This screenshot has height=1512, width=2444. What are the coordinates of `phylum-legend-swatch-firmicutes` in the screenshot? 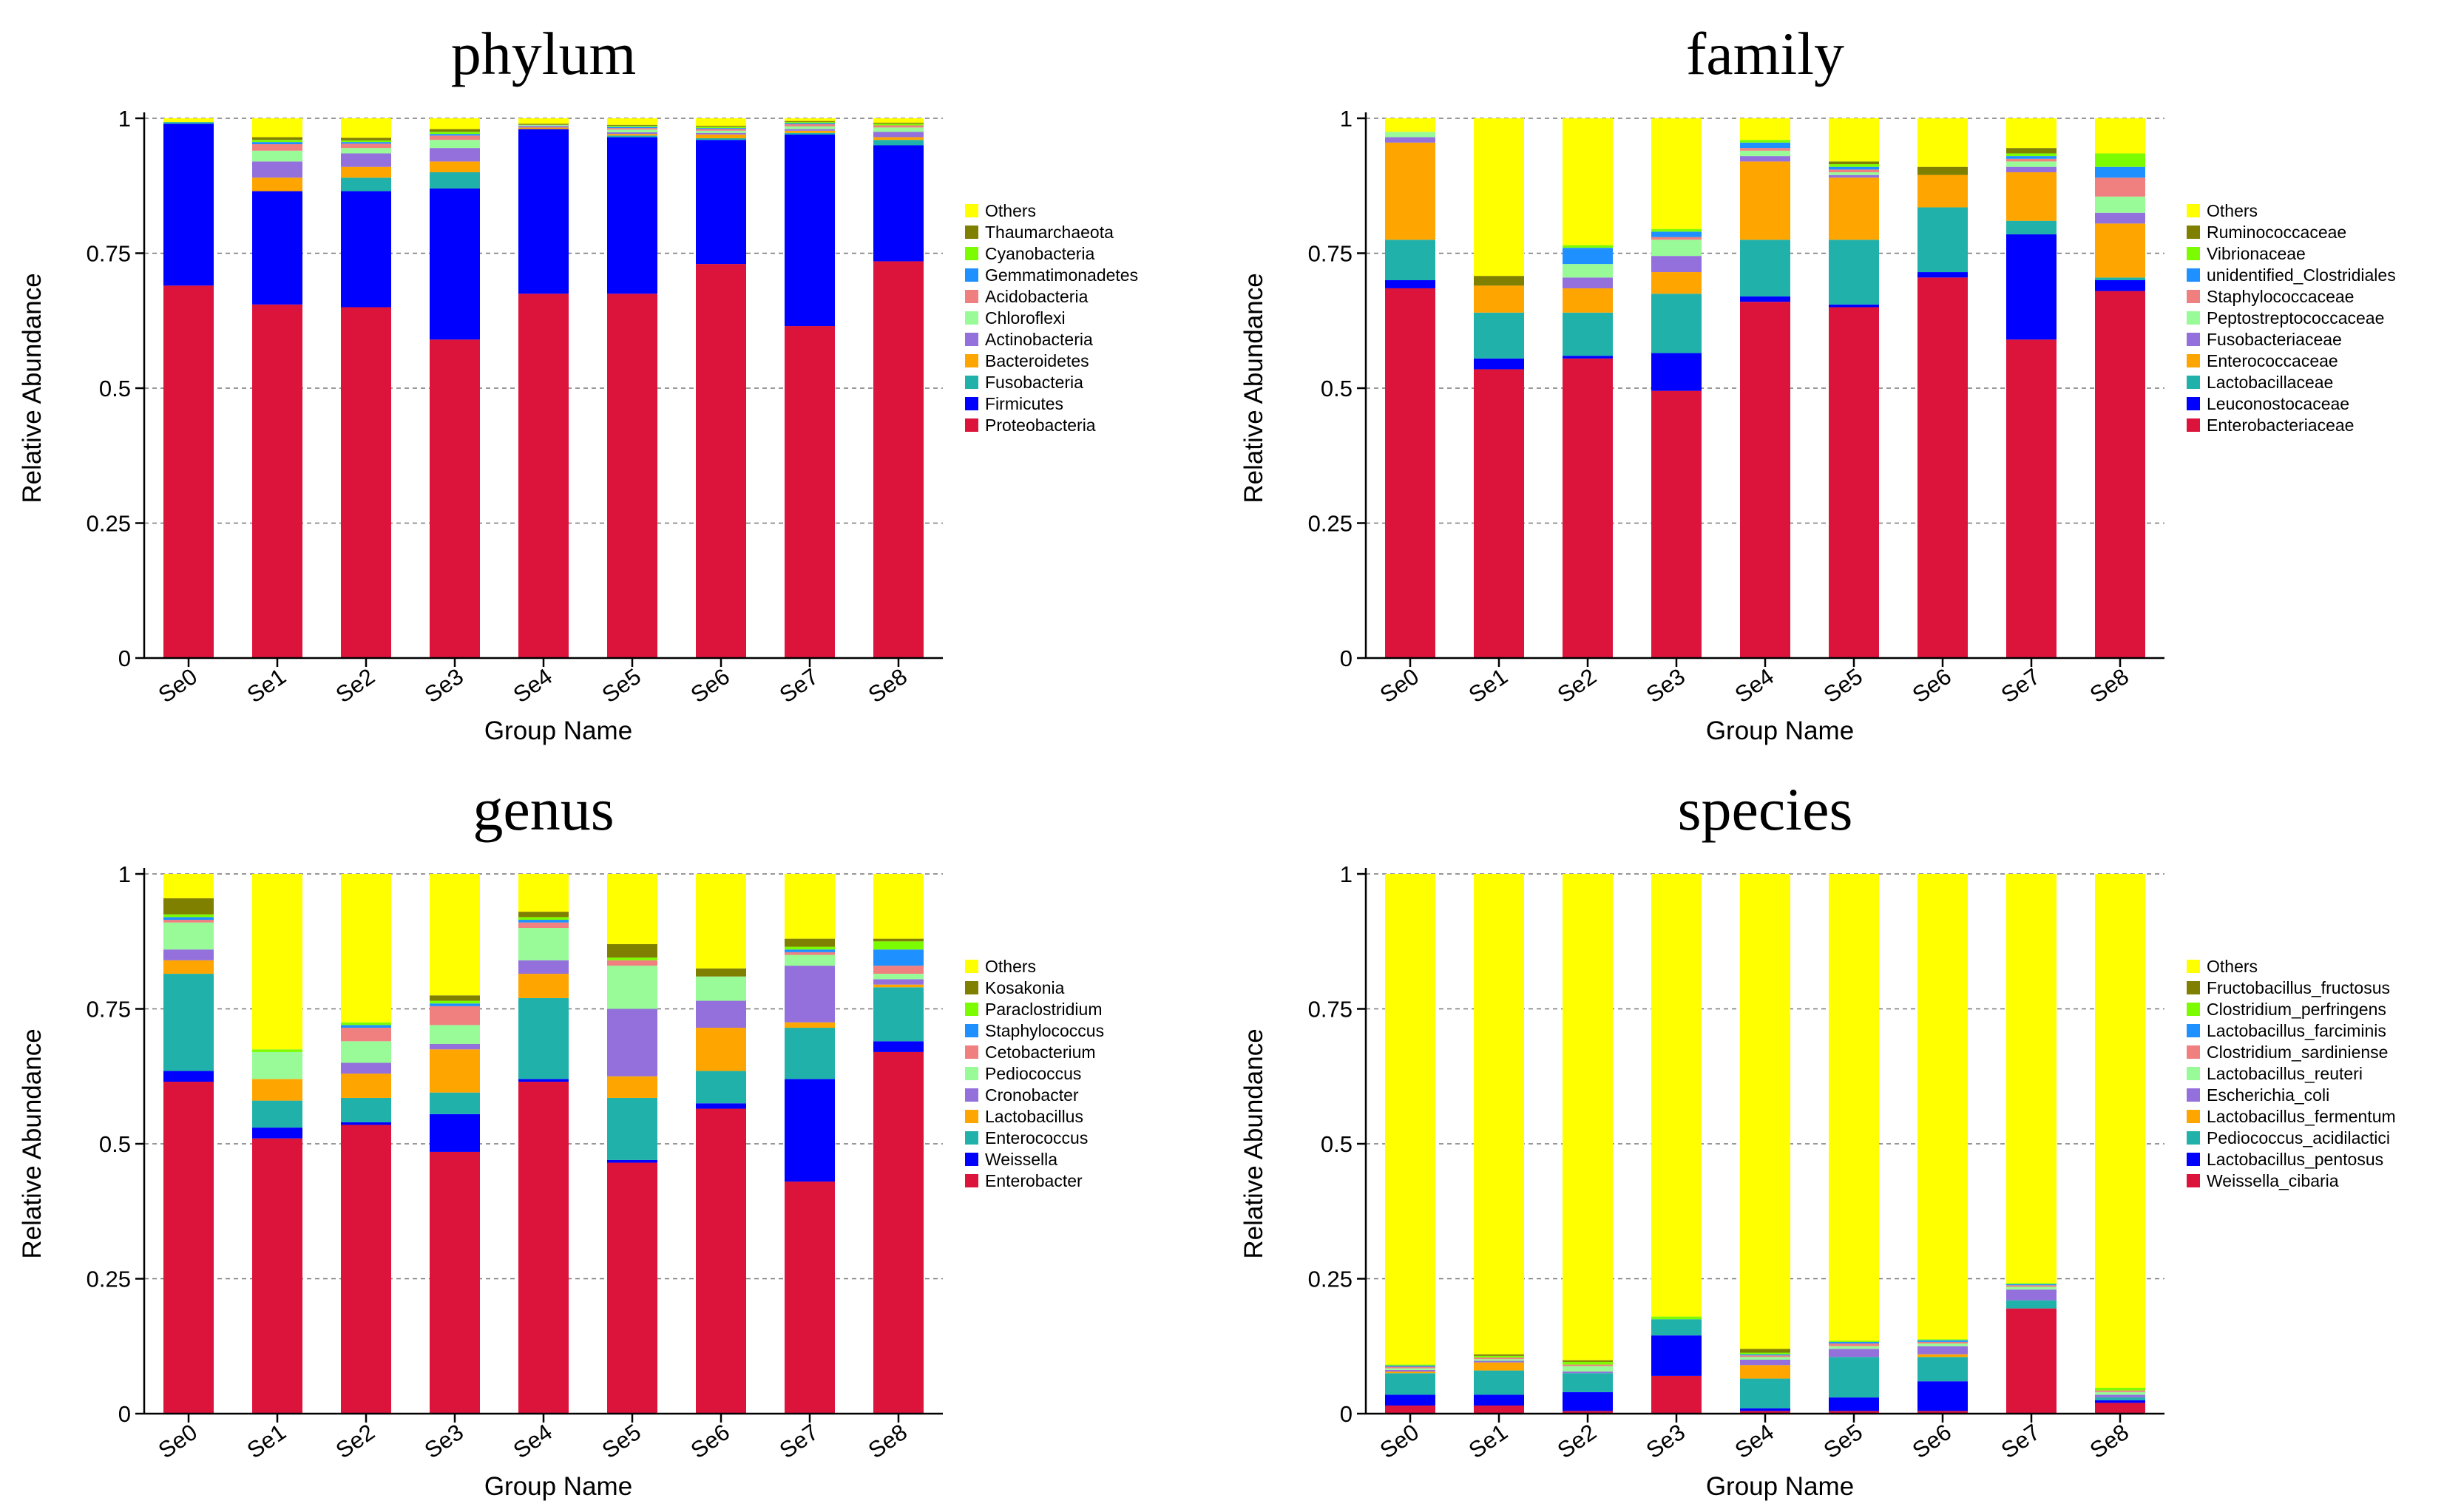 It's located at (971, 403).